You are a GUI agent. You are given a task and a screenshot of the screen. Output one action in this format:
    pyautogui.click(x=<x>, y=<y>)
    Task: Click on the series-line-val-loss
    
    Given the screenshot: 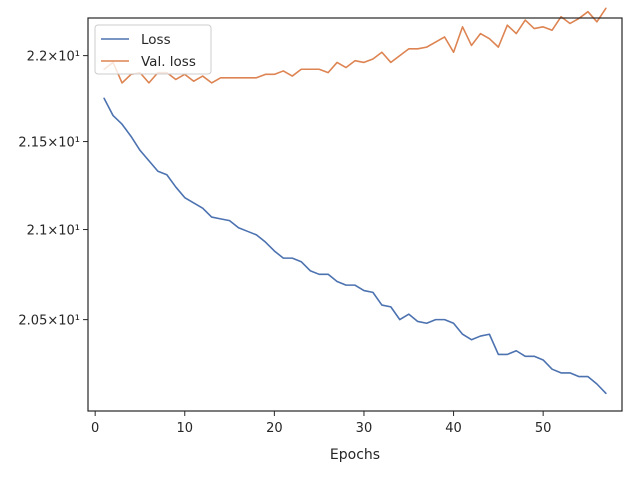 What is the action you would take?
    pyautogui.click(x=355, y=45)
    